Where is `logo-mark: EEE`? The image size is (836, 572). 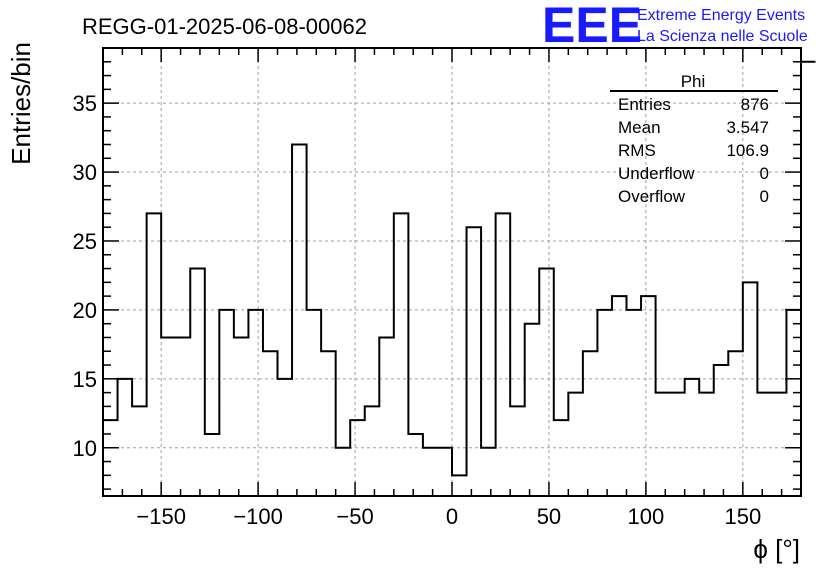 logo-mark: EEE is located at coordinates (592, 26).